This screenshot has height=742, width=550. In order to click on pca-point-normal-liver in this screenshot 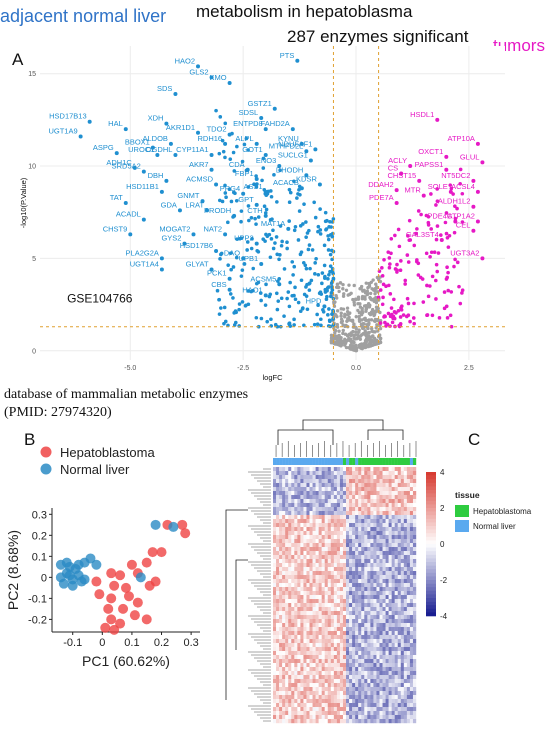, I will do `click(72, 585)`.